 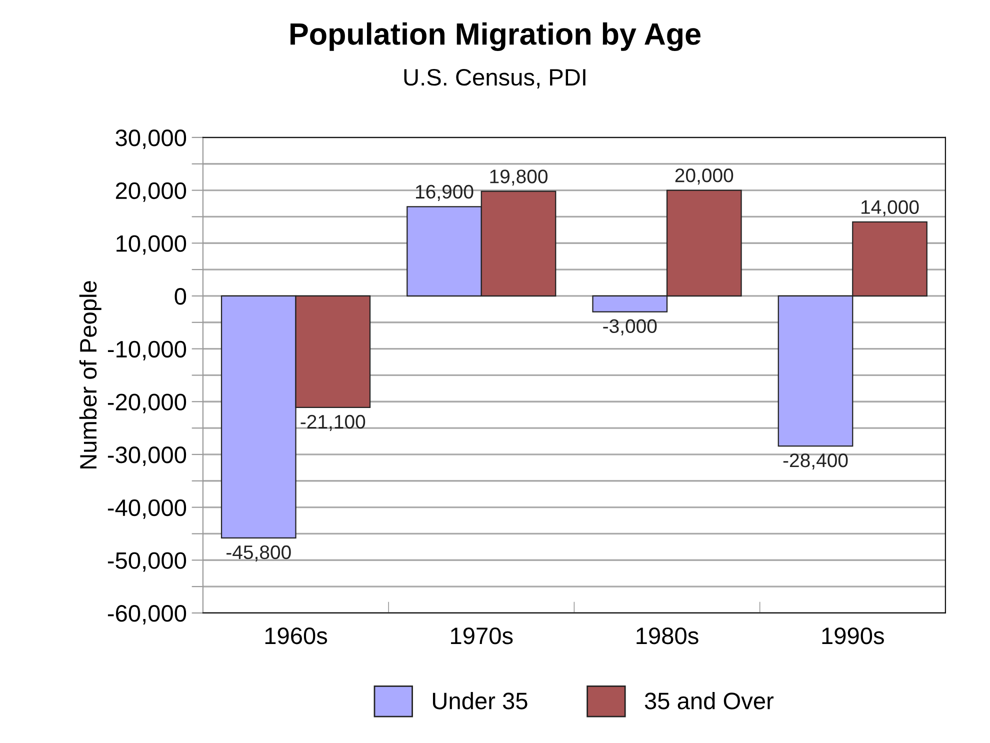 What do you see at coordinates (147, 350) in the screenshot?
I see `y-tick-label: -10,000` at bounding box center [147, 350].